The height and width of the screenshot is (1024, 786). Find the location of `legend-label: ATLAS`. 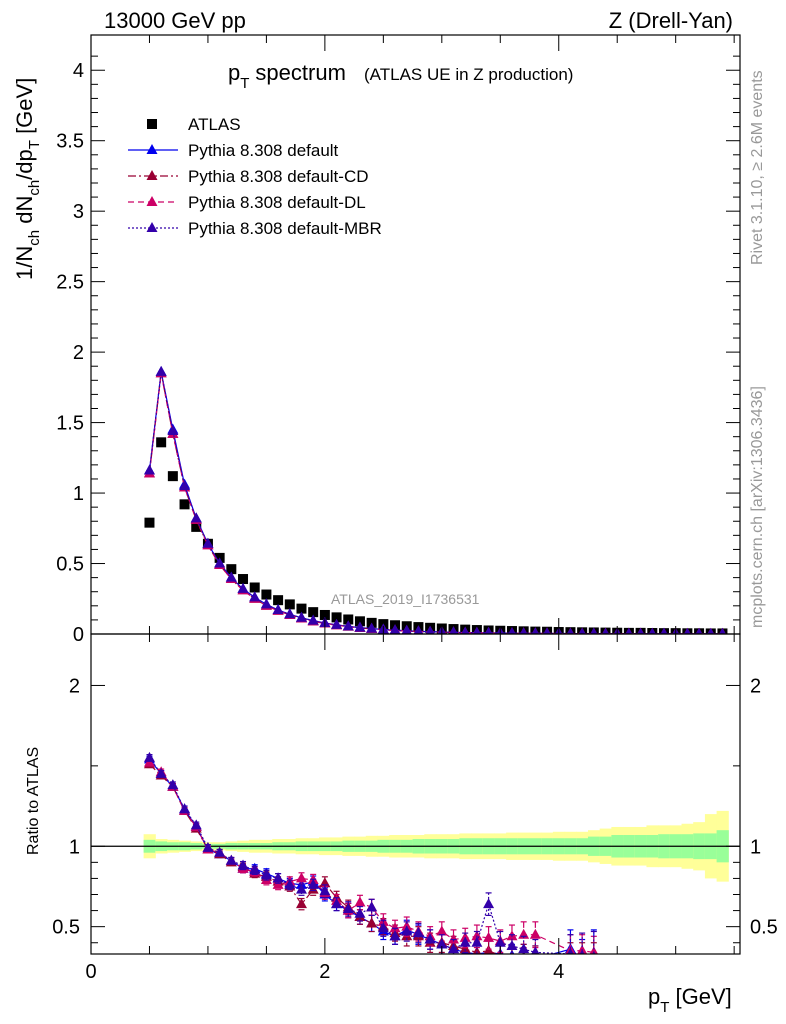

legend-label: ATLAS is located at coordinates (214, 124).